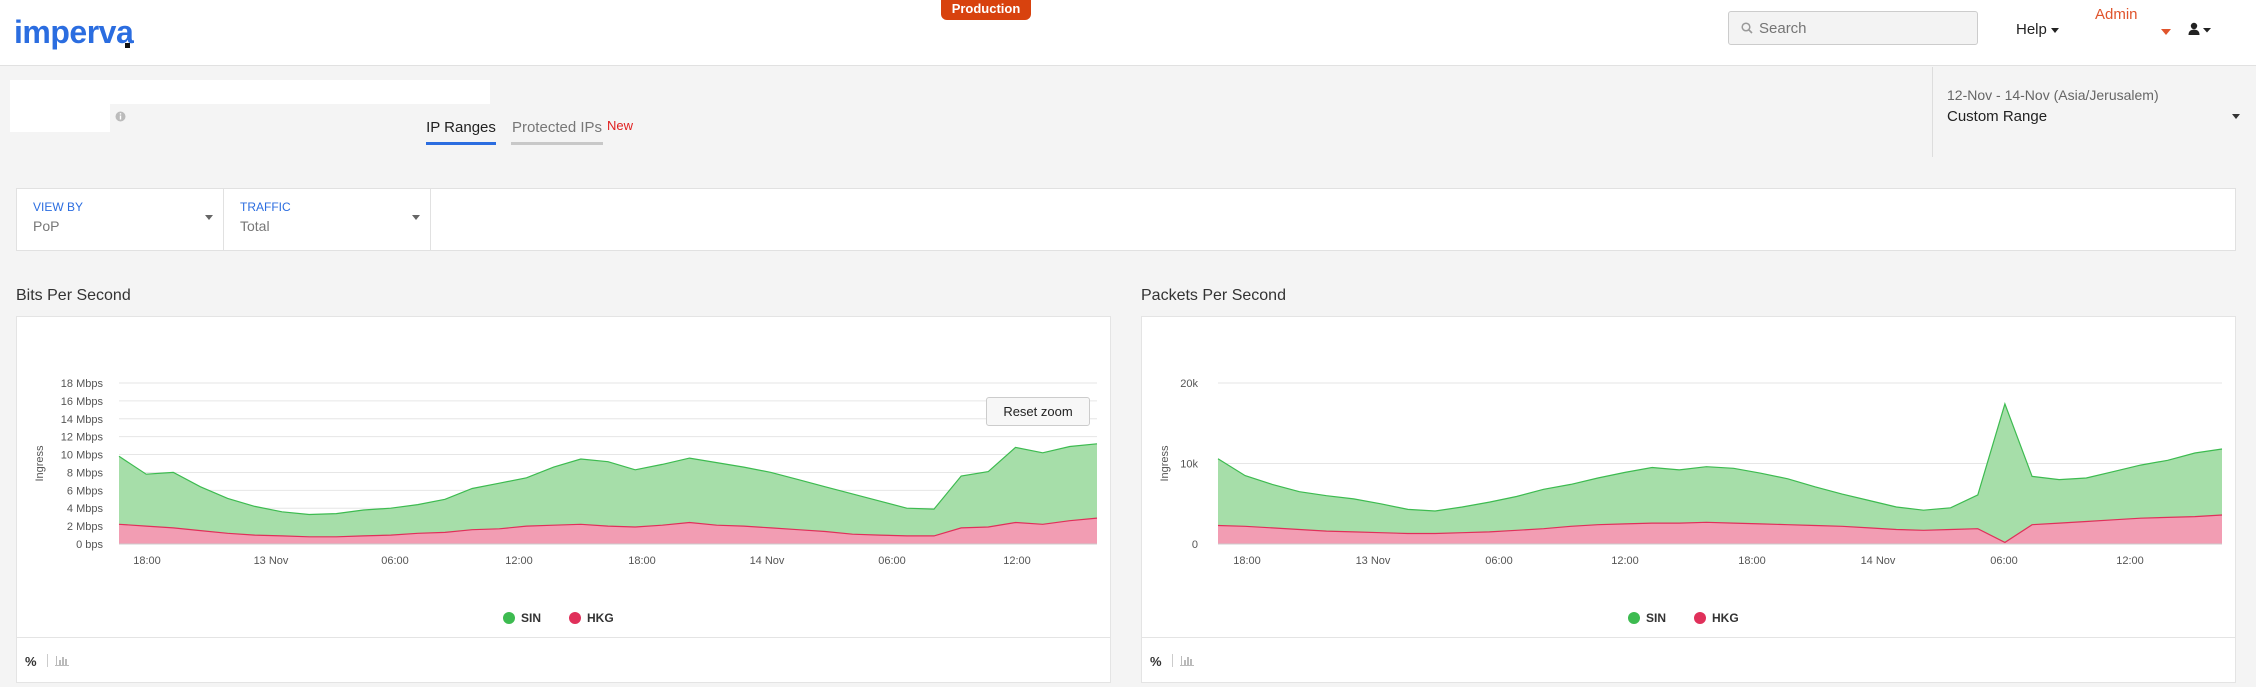  What do you see at coordinates (250, 92) in the screenshot?
I see `account-name-placeholder` at bounding box center [250, 92].